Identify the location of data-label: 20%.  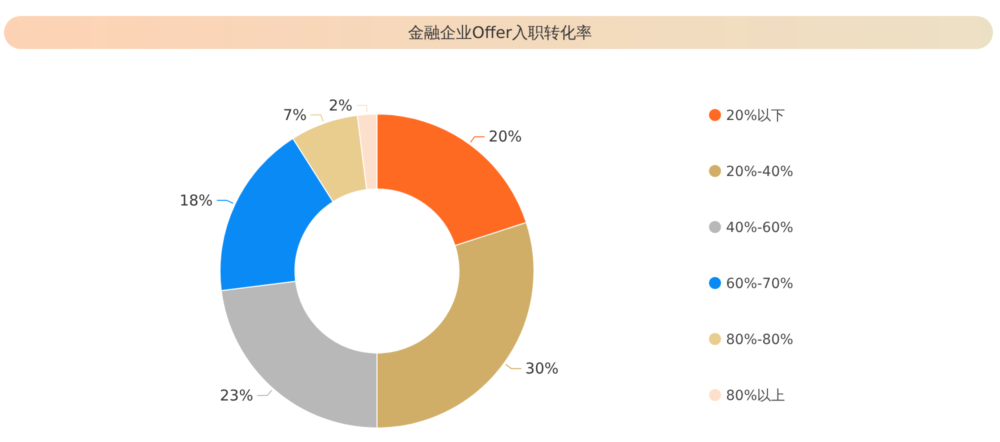
(505, 137).